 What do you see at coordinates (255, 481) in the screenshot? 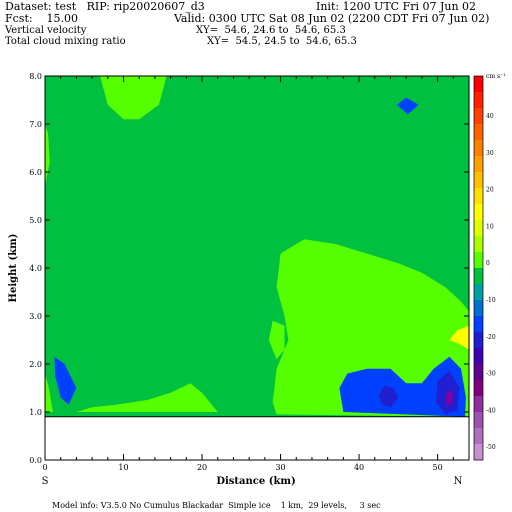
I see `x-axis-title: Distance (km)` at bounding box center [255, 481].